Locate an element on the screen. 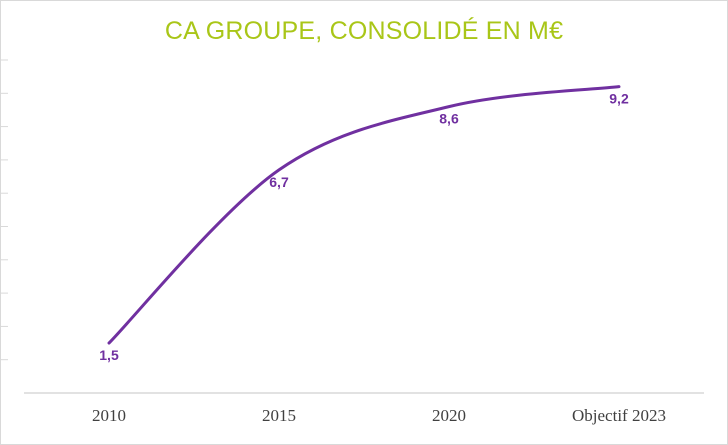 This screenshot has height=445, width=728. left-tick-marks is located at coordinates (4, 210).